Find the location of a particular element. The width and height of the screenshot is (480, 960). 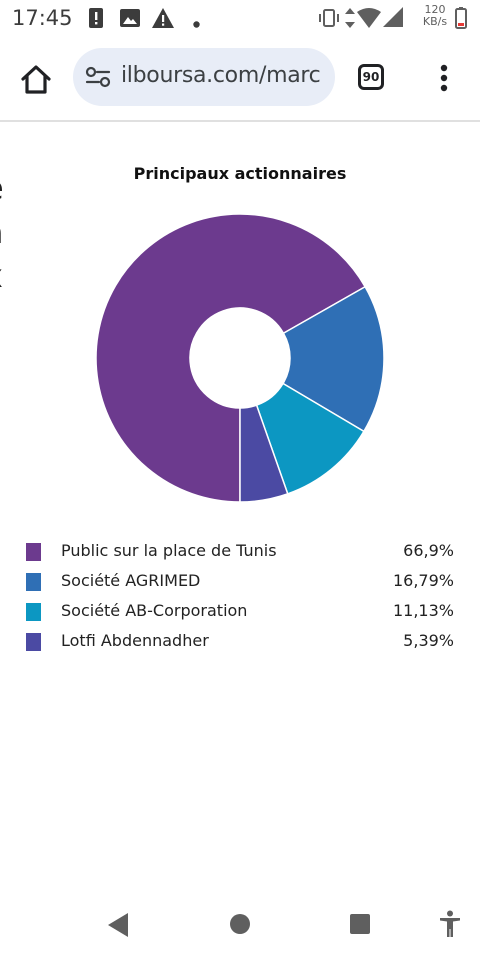

home-button is located at coordinates (36, 80).